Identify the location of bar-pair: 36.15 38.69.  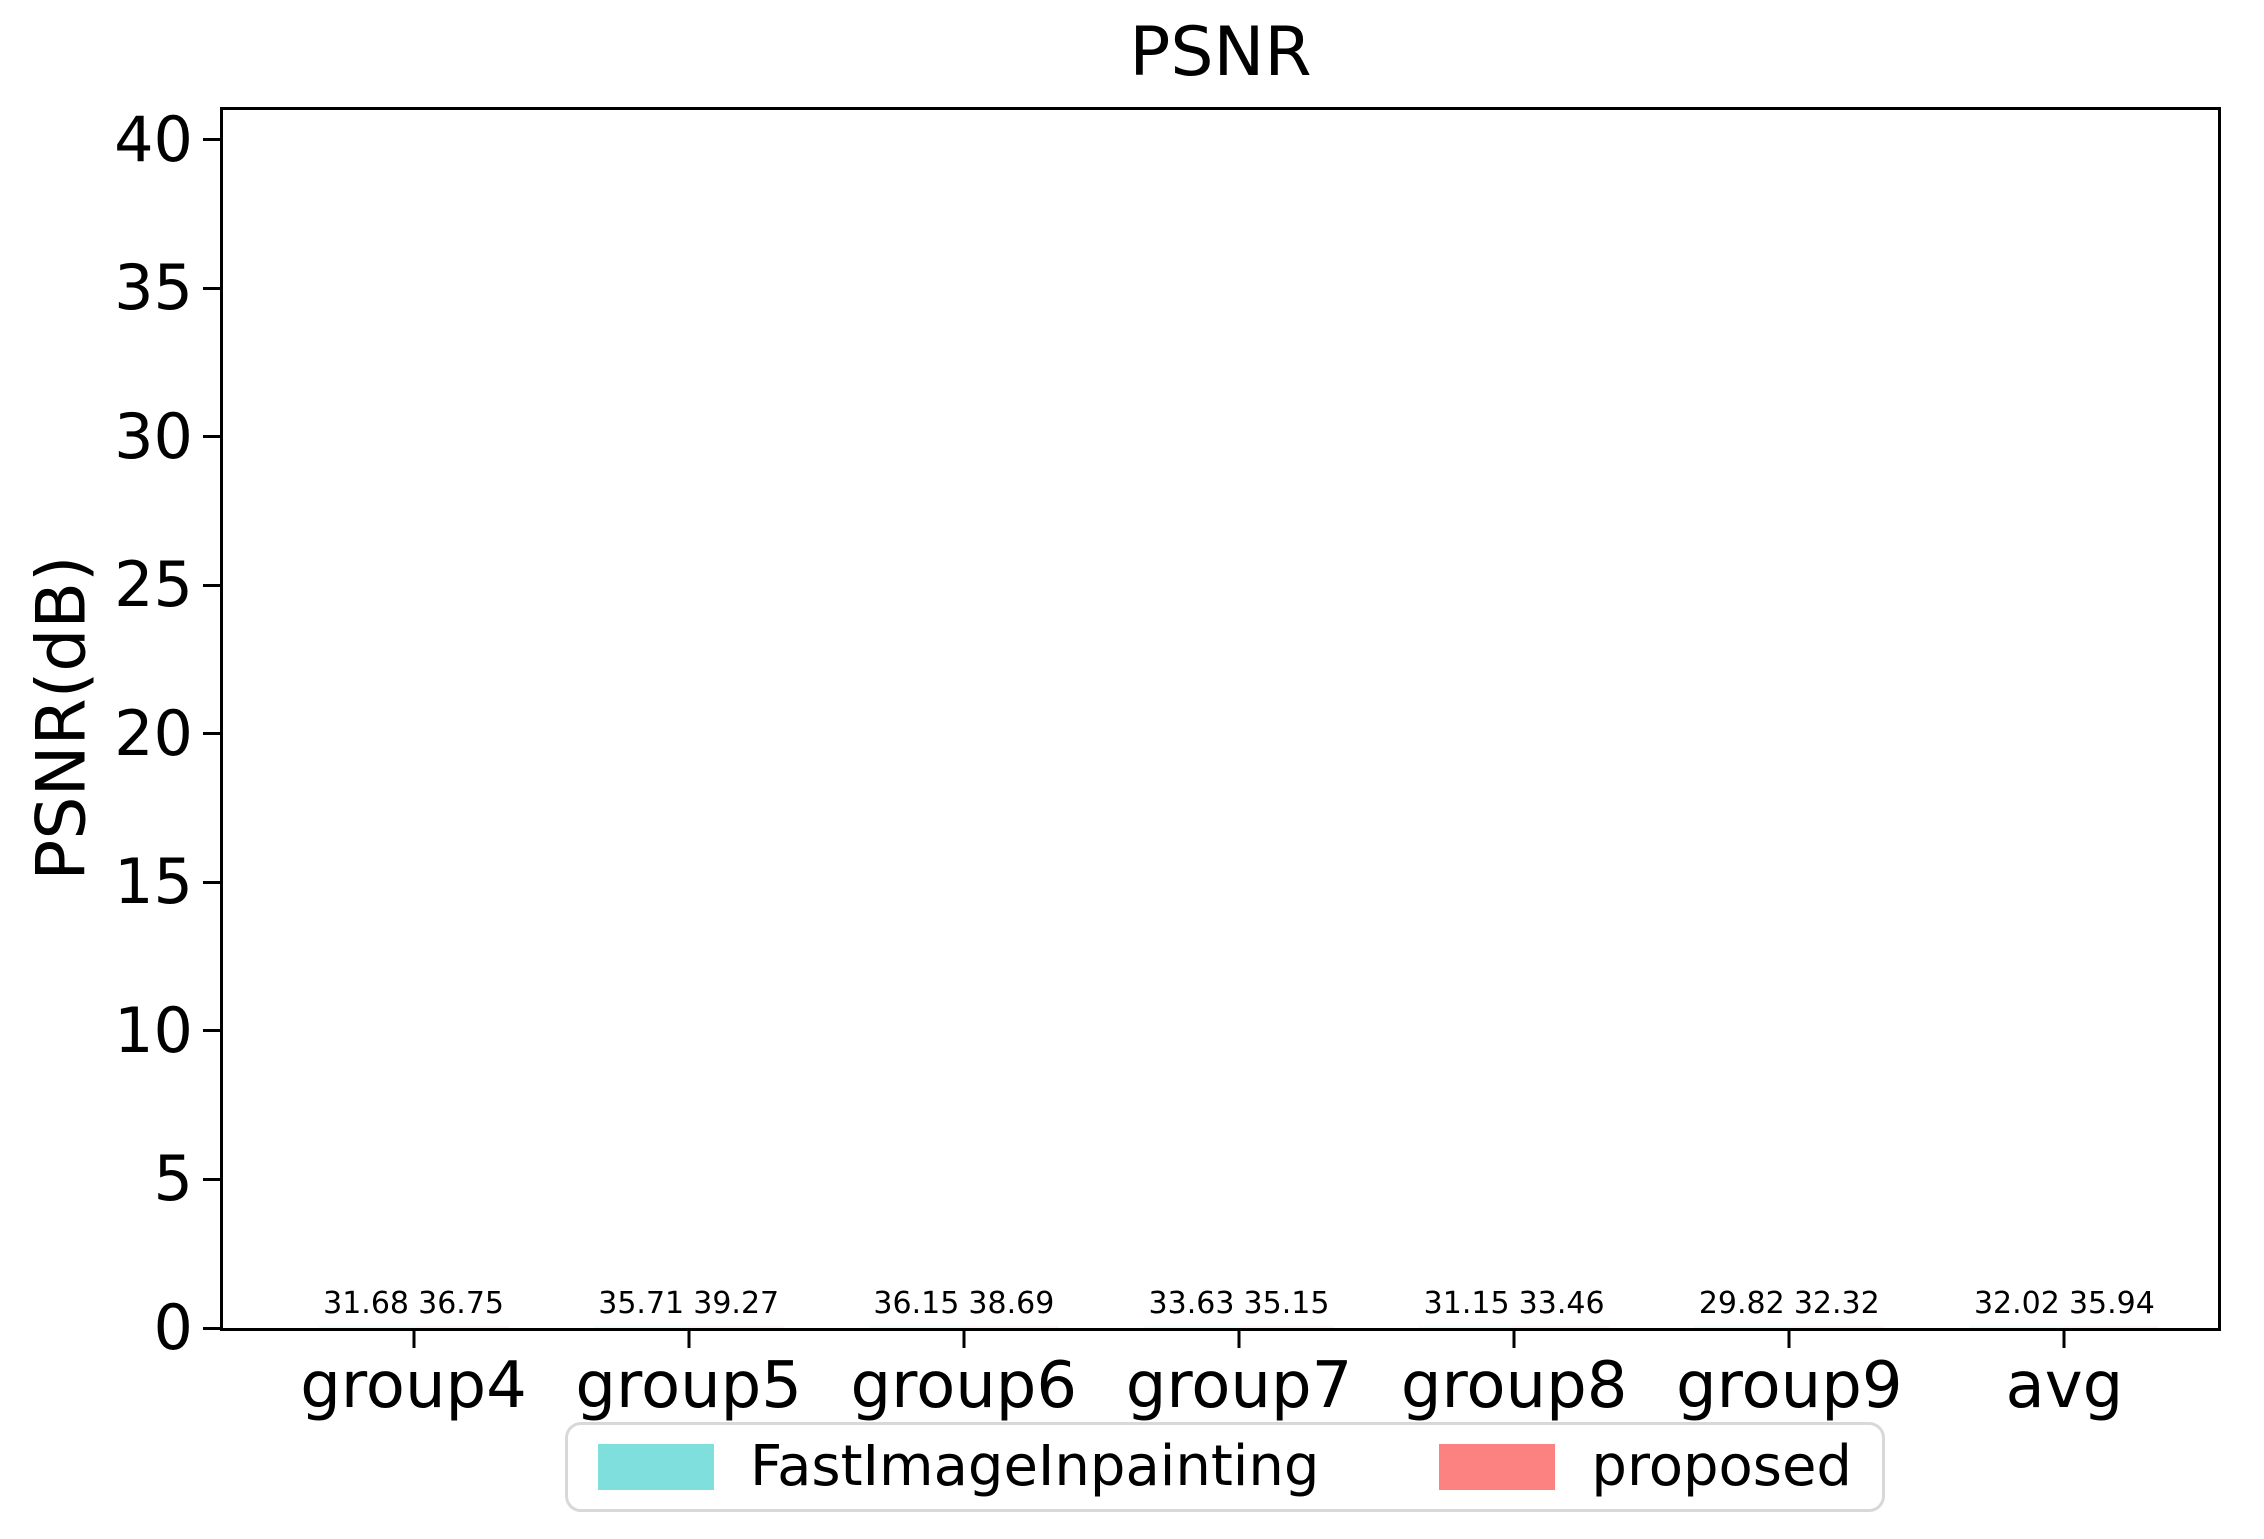
(963, 1308).